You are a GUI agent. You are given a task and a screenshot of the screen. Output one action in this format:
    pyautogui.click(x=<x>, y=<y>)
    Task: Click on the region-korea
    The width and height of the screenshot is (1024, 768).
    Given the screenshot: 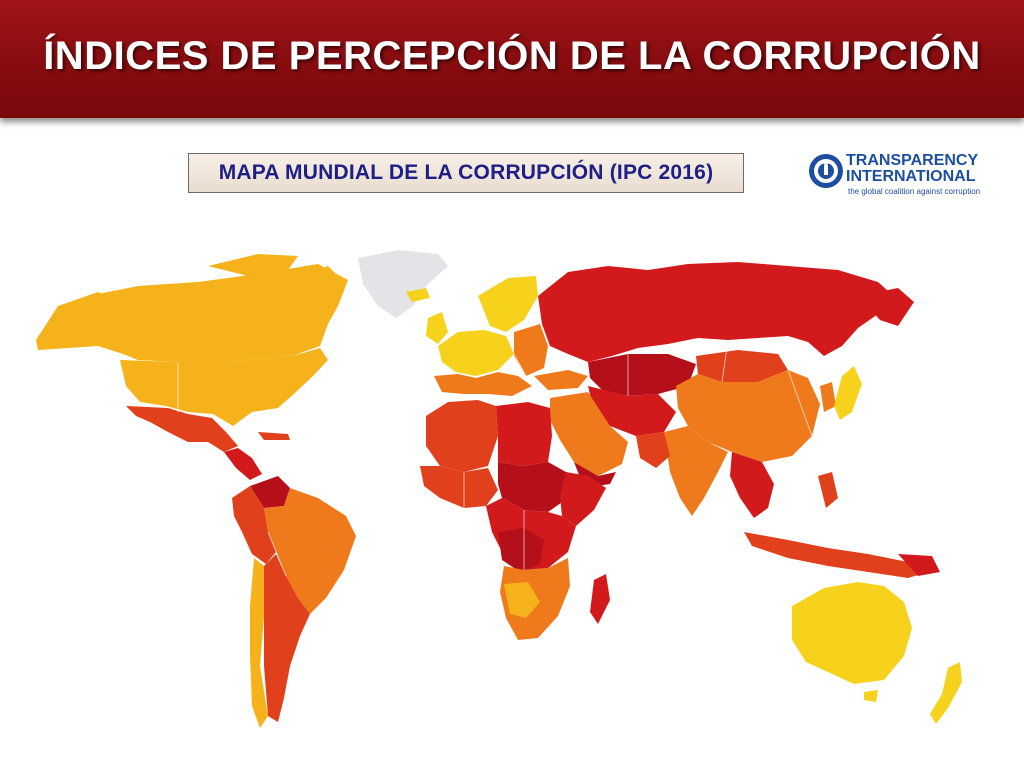 What is the action you would take?
    pyautogui.click(x=828, y=397)
    